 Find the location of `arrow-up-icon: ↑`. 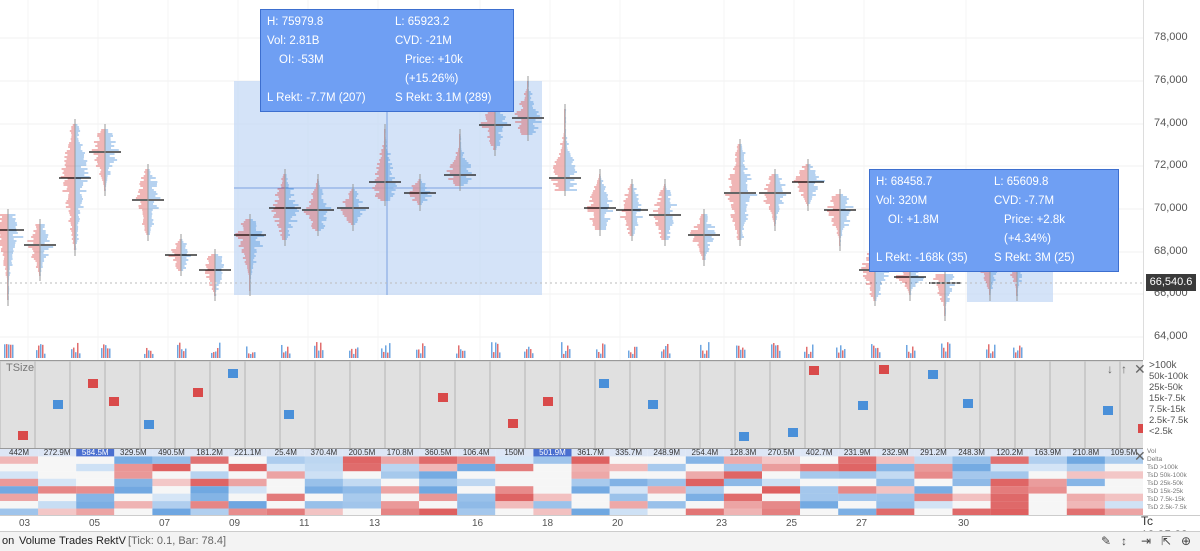

arrow-up-icon: ↑ is located at coordinates (1124, 369).